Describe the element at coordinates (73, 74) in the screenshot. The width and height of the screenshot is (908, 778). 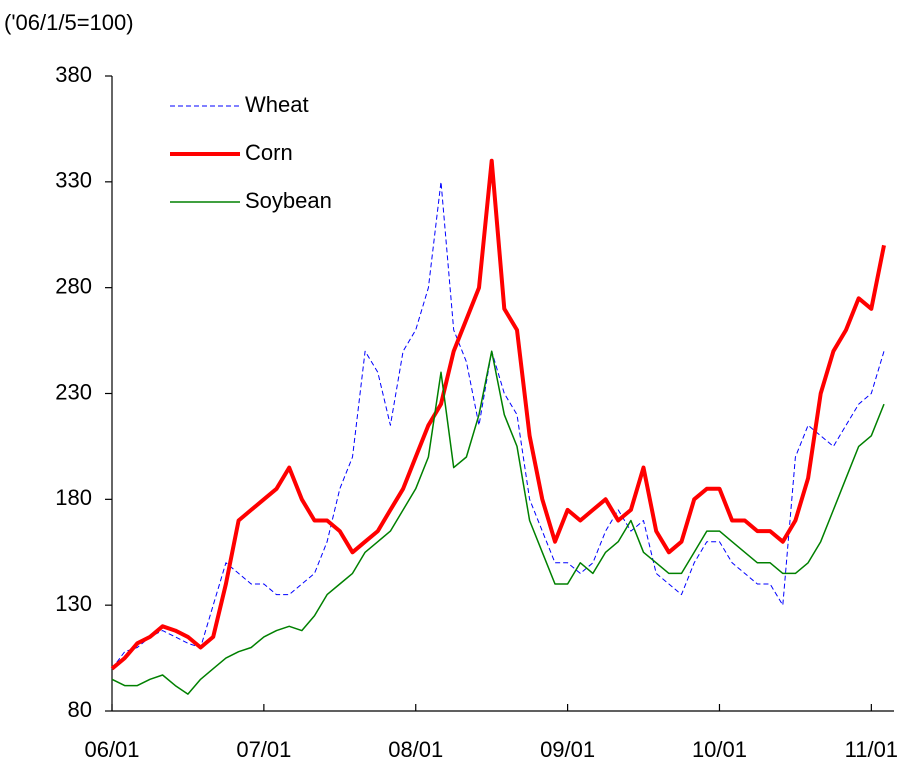
I see `y-tick-label: 380` at that location.